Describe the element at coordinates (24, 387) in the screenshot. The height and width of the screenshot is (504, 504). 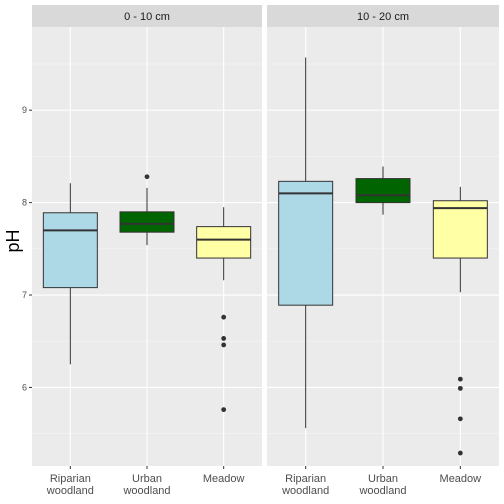
I see `y-tick-label: 6` at that location.